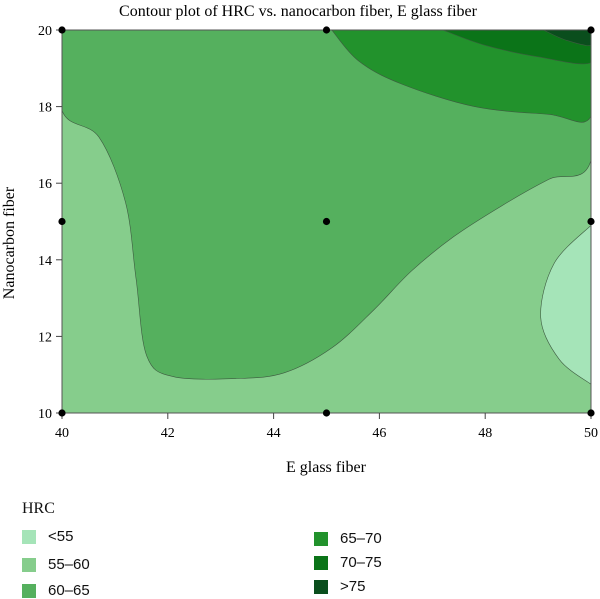  Describe the element at coordinates (45, 414) in the screenshot. I see `y-tick-label: 10` at that location.